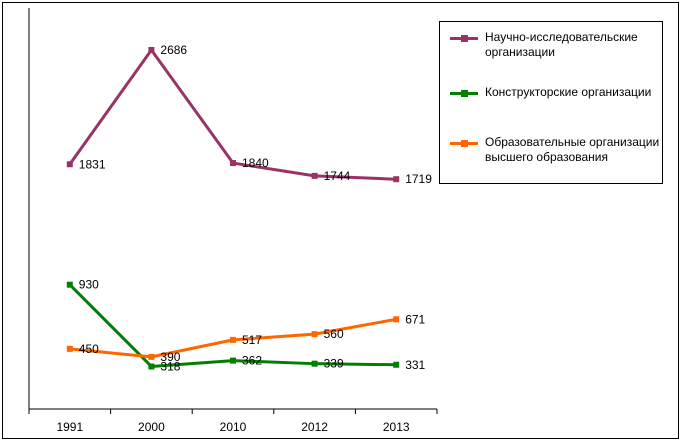 The height and width of the screenshot is (443, 682). What do you see at coordinates (464, 38) in the screenshot?
I see `legend-swatch-research` at bounding box center [464, 38].